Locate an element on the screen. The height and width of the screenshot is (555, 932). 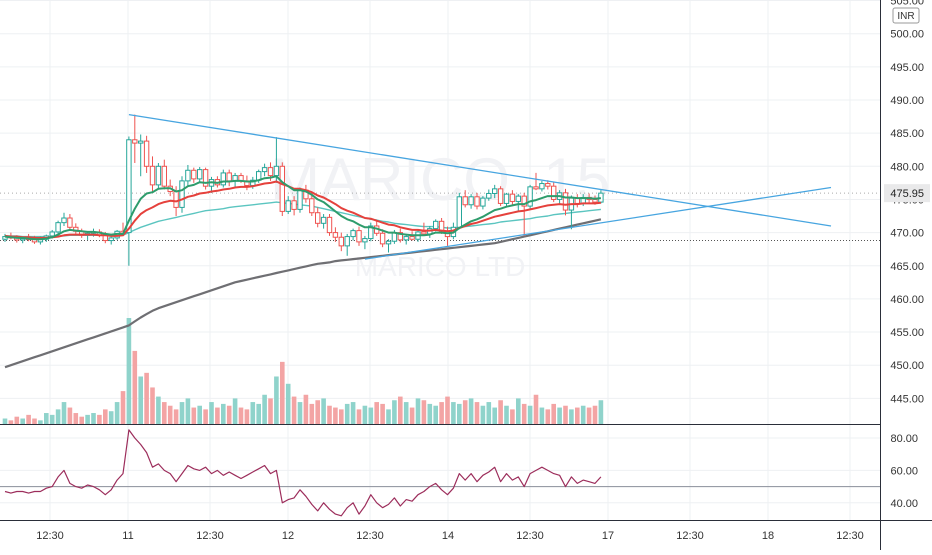
ema-slow-line is located at coordinates (303, 209).